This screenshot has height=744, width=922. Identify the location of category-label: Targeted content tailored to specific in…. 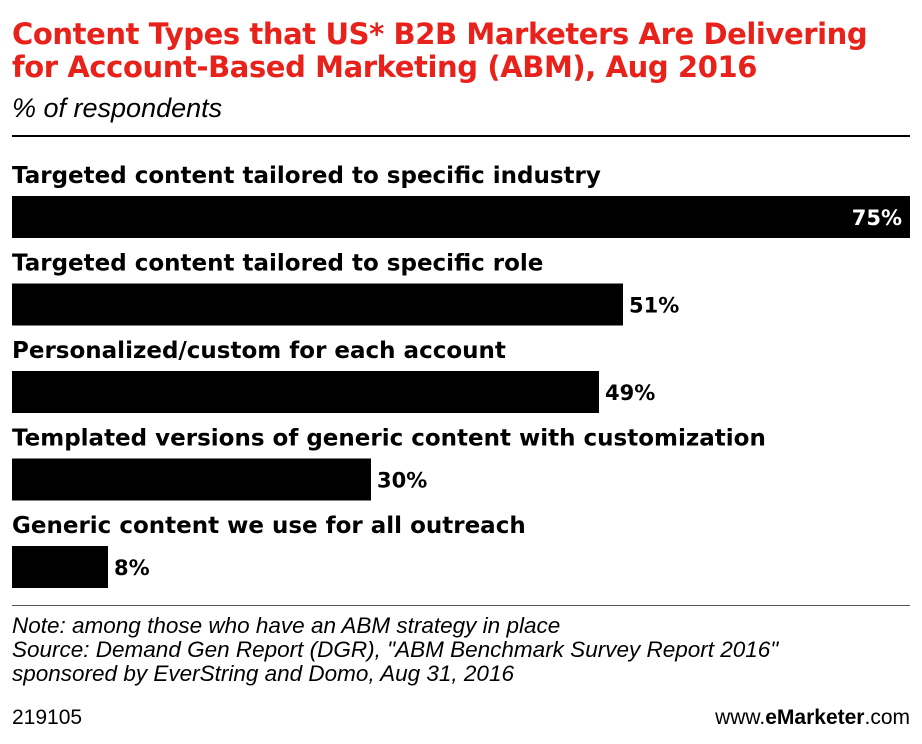
(306, 176).